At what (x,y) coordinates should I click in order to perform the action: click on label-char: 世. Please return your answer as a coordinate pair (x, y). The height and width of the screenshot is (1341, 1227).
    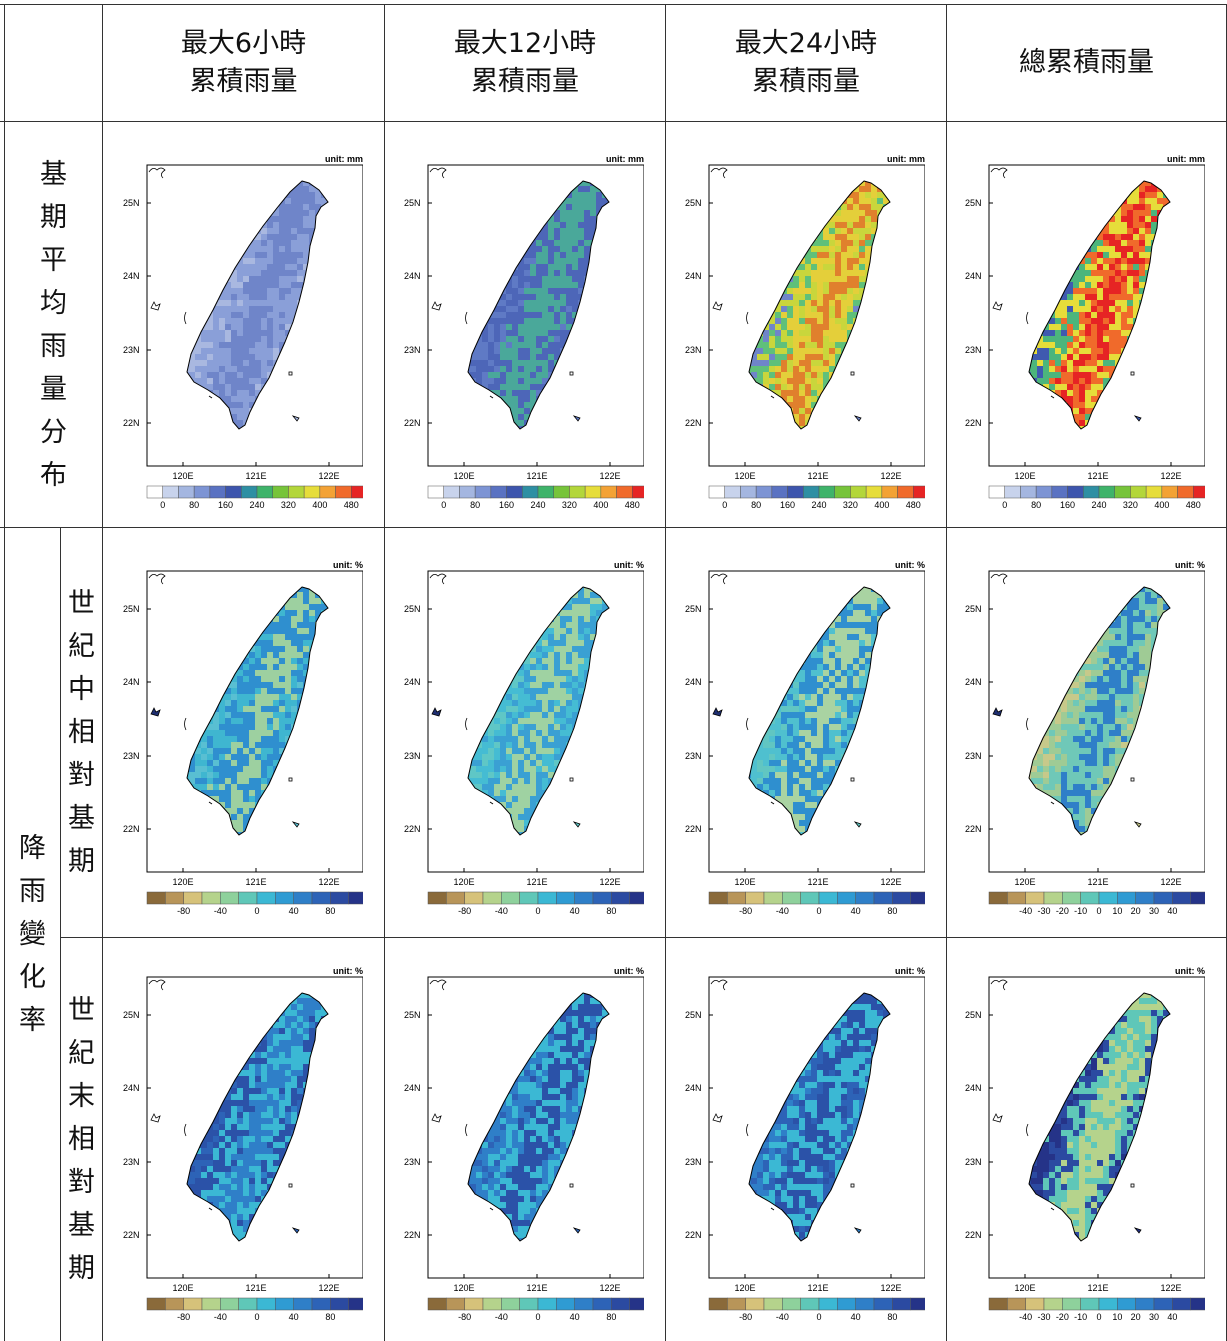
    Looking at the image, I should click on (81, 603).